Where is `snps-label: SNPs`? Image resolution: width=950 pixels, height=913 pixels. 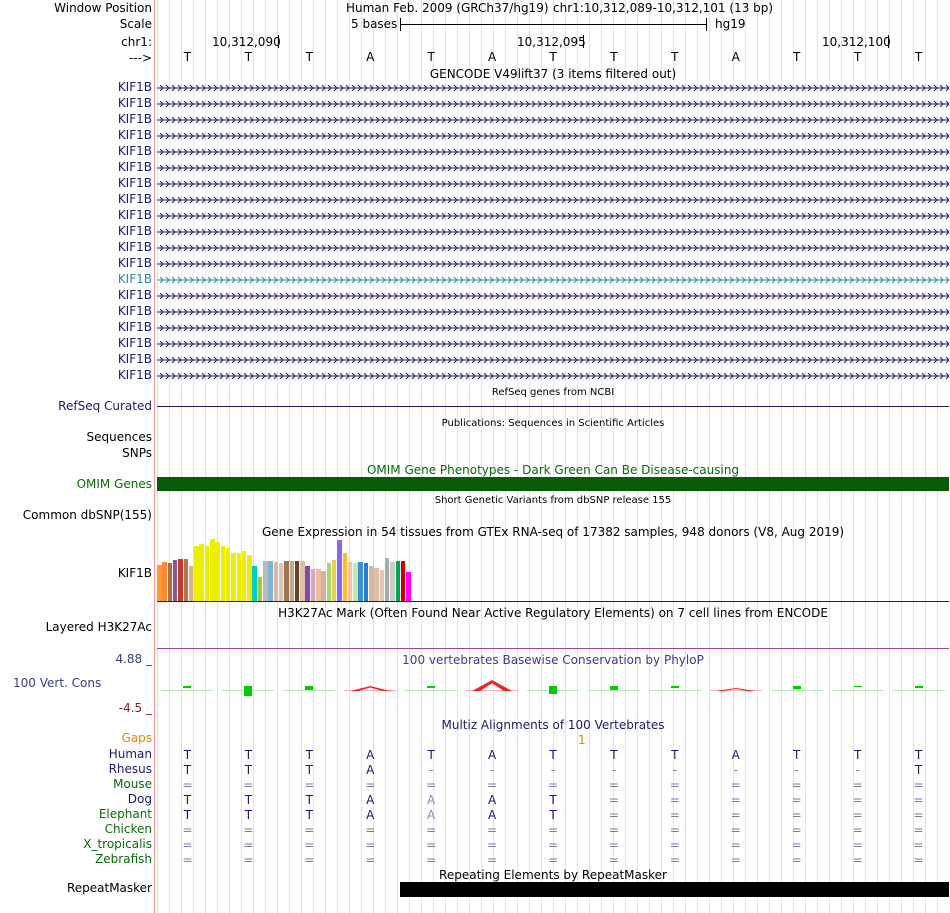 snps-label: SNPs is located at coordinates (137, 453).